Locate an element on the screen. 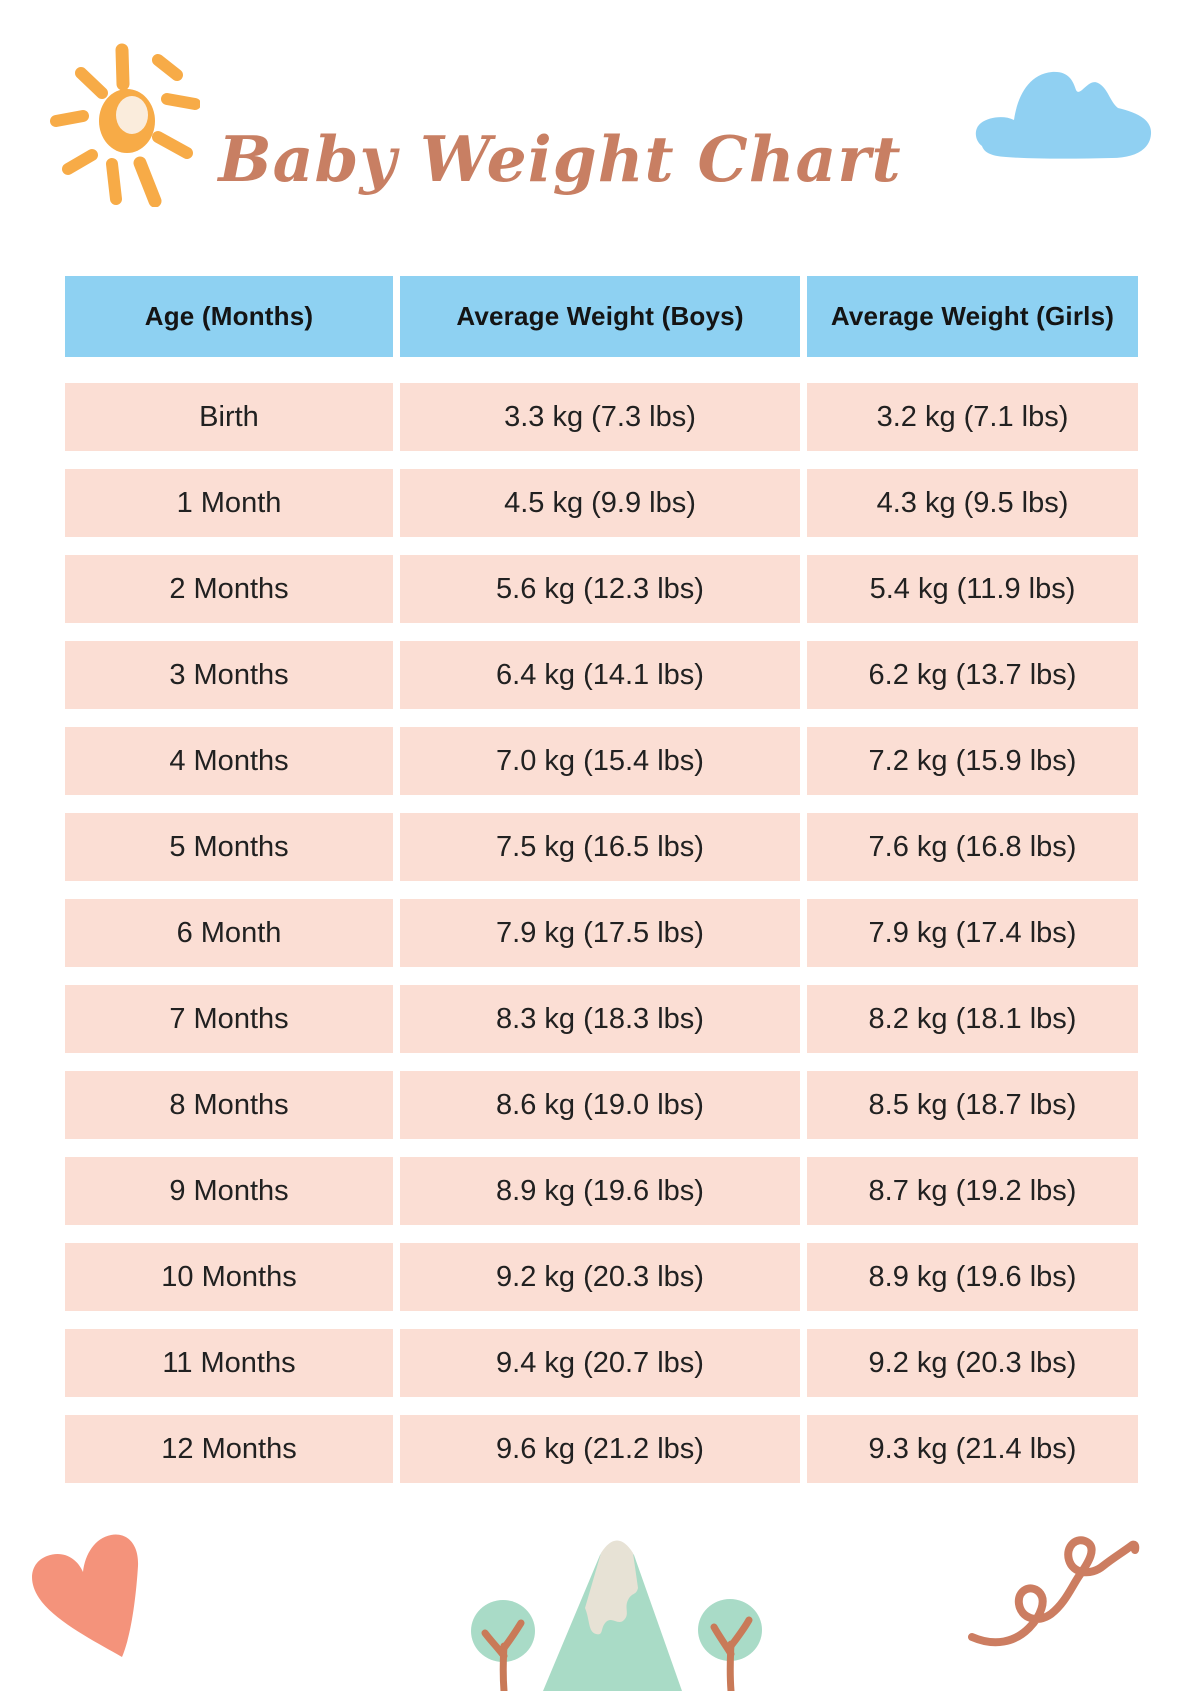 The width and height of the screenshot is (1200, 1691). cell-girls: 8.7 kg (19.2 lbs) is located at coordinates (972, 1191).